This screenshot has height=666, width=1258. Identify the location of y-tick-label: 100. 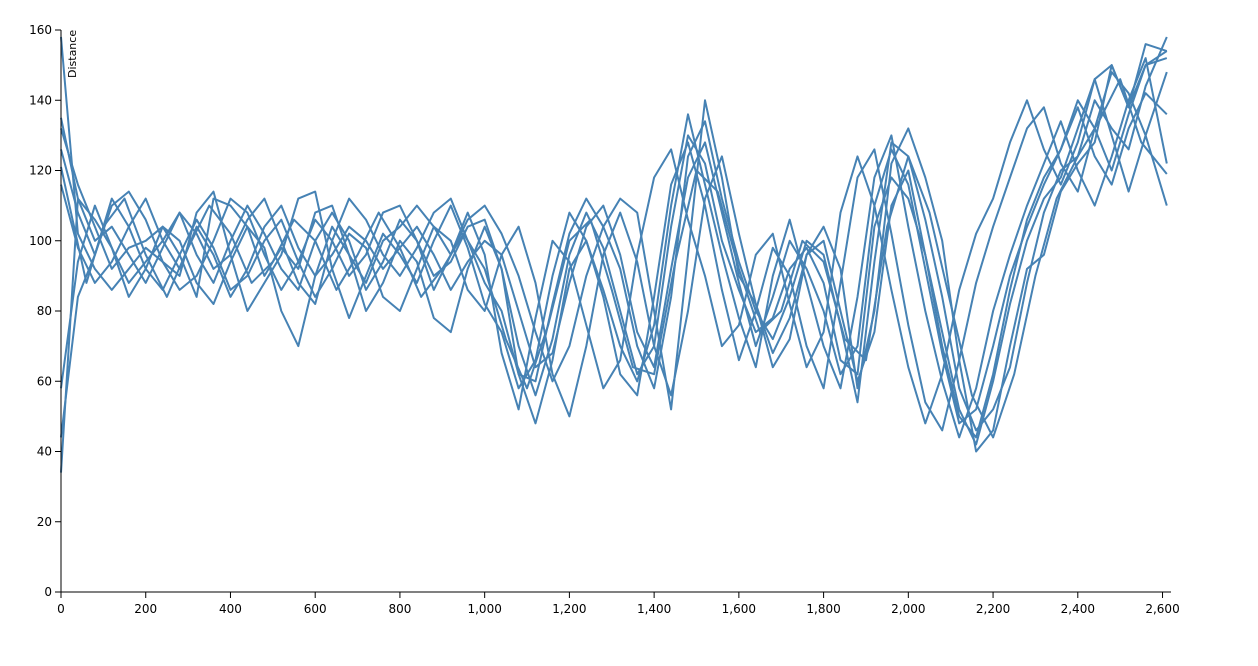
(40, 241).